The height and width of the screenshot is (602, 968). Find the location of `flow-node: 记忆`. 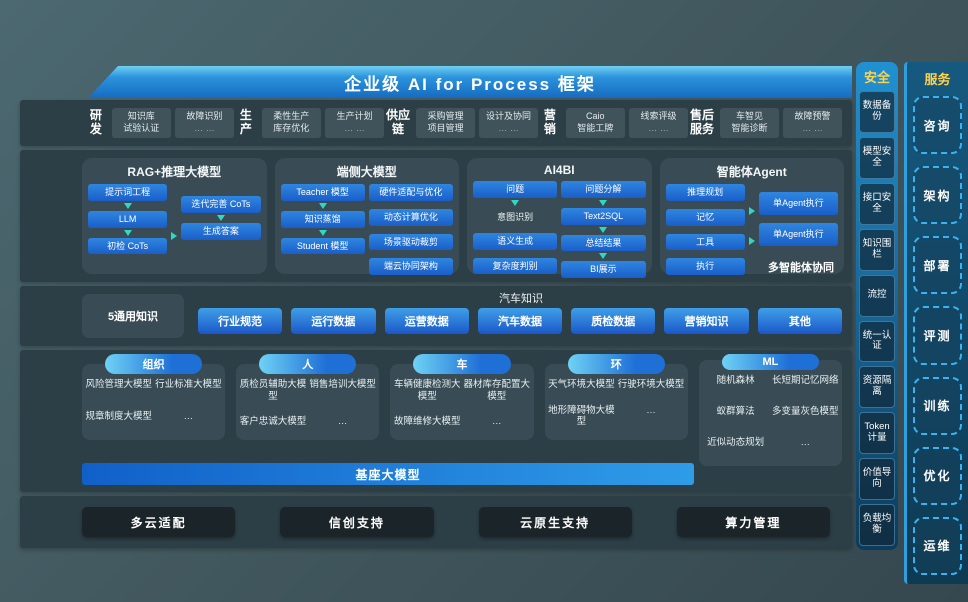

flow-node: 记忆 is located at coordinates (705, 217).